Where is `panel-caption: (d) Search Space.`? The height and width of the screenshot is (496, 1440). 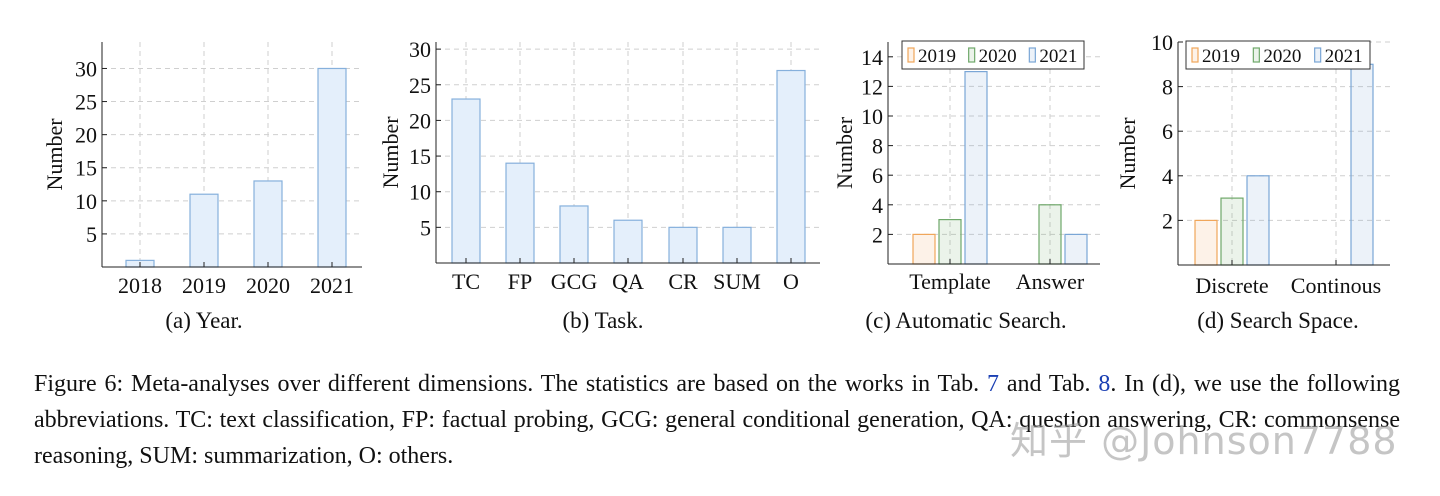
panel-caption: (d) Search Space. is located at coordinates (1278, 320).